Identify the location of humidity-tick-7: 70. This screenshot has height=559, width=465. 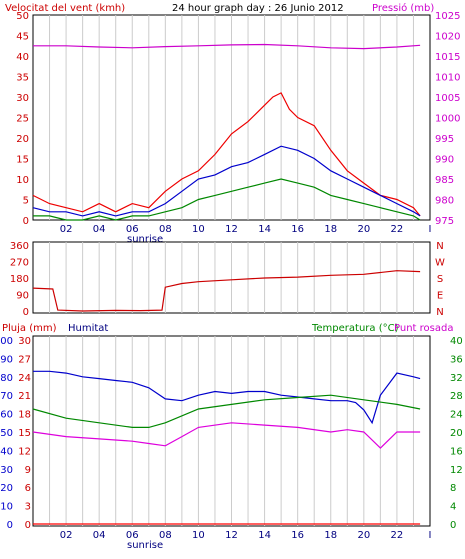
(6, 396).